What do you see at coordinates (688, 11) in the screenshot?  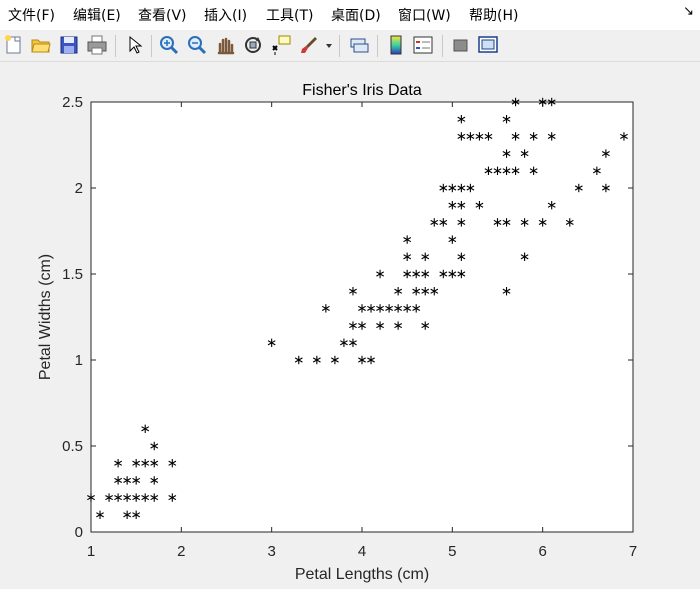 I see `undock-arrow-icon: ↘` at bounding box center [688, 11].